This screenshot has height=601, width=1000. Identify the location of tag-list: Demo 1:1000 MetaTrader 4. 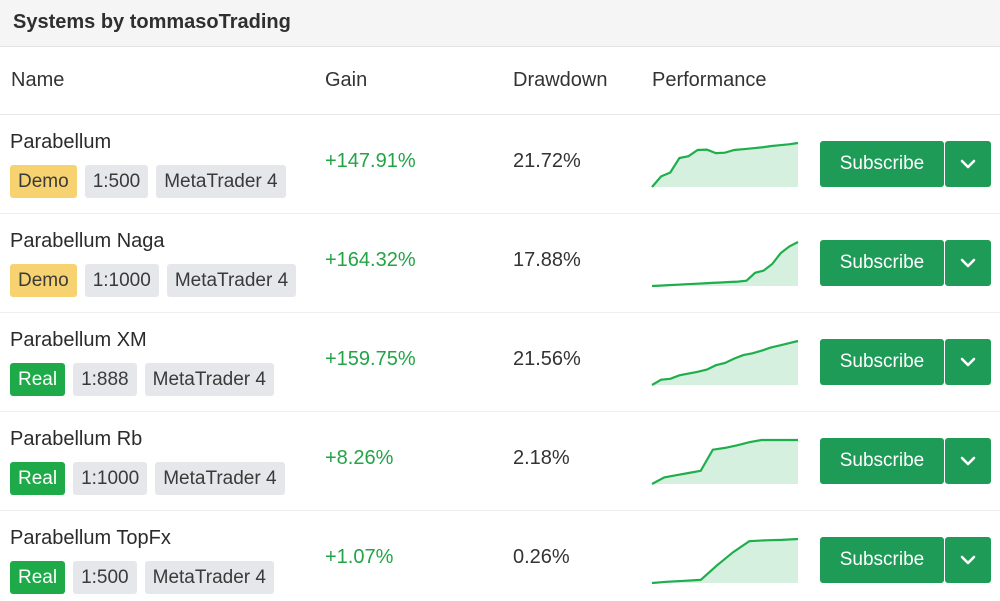
(153, 280).